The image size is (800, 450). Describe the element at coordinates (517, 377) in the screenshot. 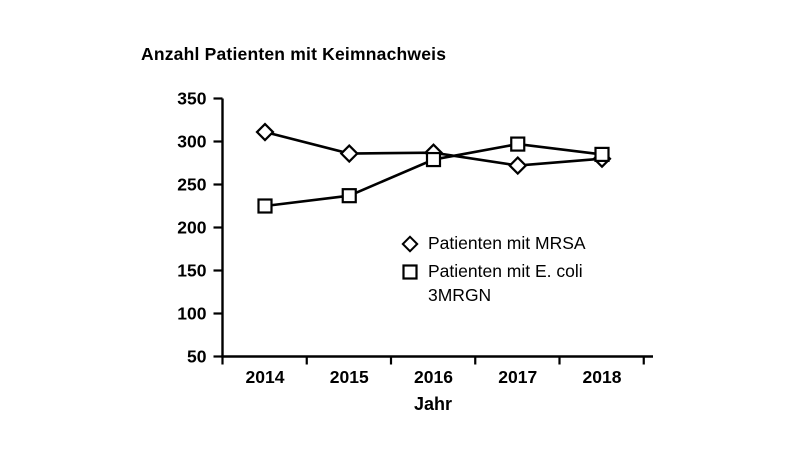

I see `svg-text: 2017` at that location.